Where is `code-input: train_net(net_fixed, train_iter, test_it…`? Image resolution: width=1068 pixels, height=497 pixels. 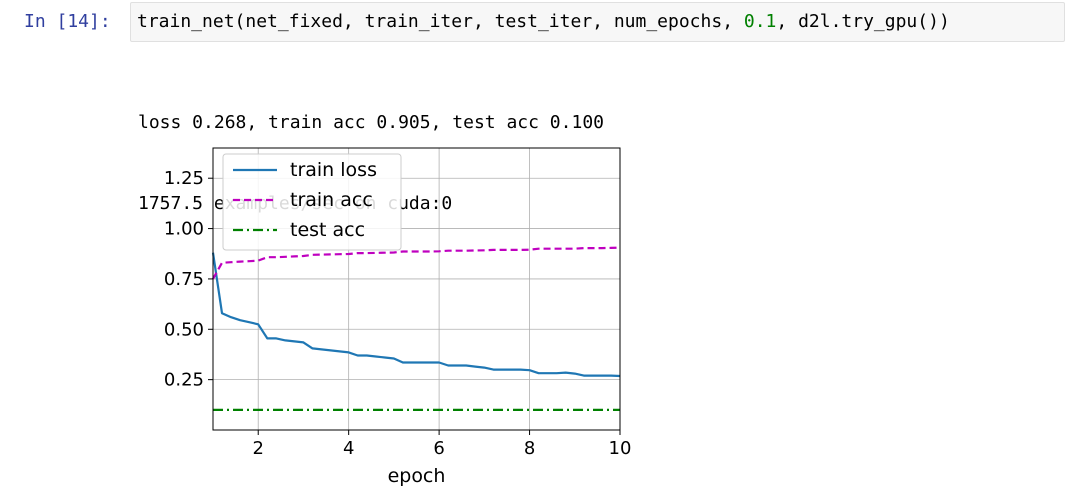 code-input: train_net(net_fixed, train_iter, test_it… is located at coordinates (597, 22).